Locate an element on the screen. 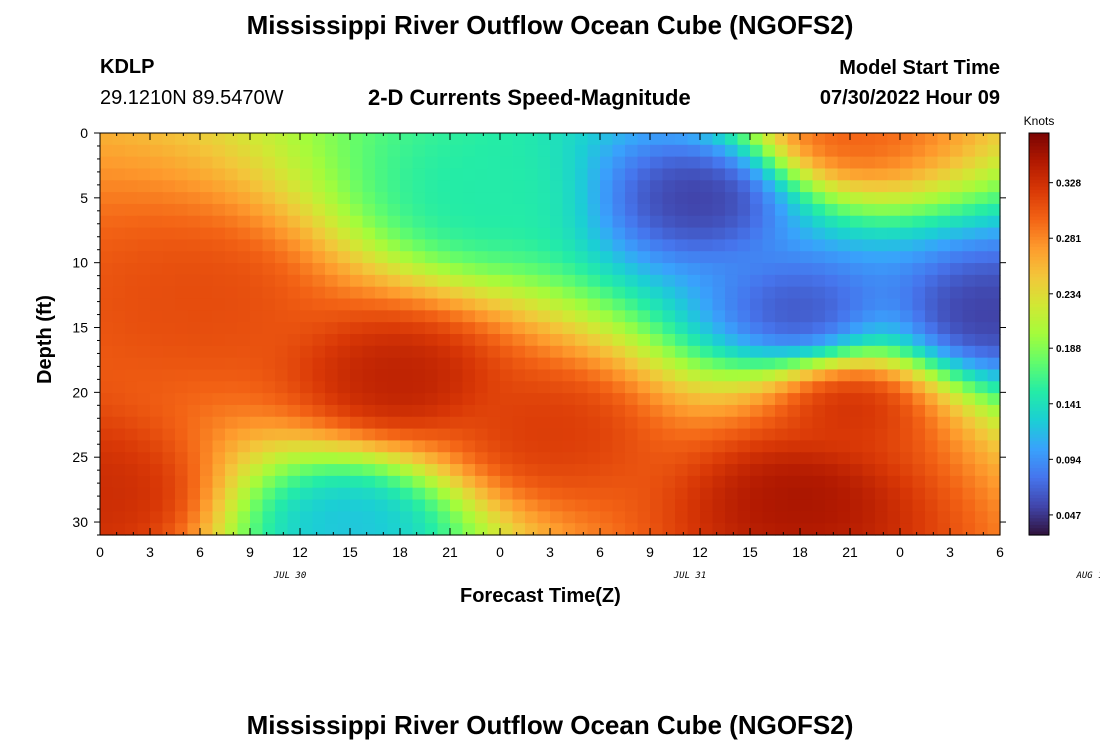 The height and width of the screenshot is (750, 1100). colorbar-tick-label: 0.328 is located at coordinates (1068, 184).